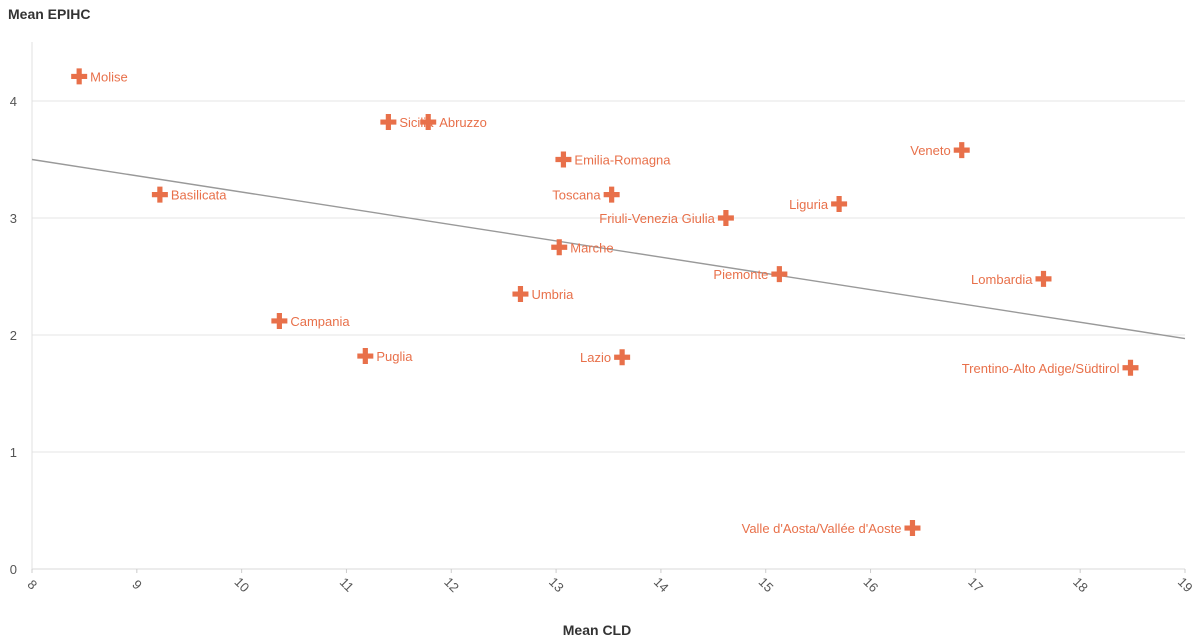 The height and width of the screenshot is (642, 1194). Describe the element at coordinates (576, 195) in the screenshot. I see `point-label: Toscana` at that location.